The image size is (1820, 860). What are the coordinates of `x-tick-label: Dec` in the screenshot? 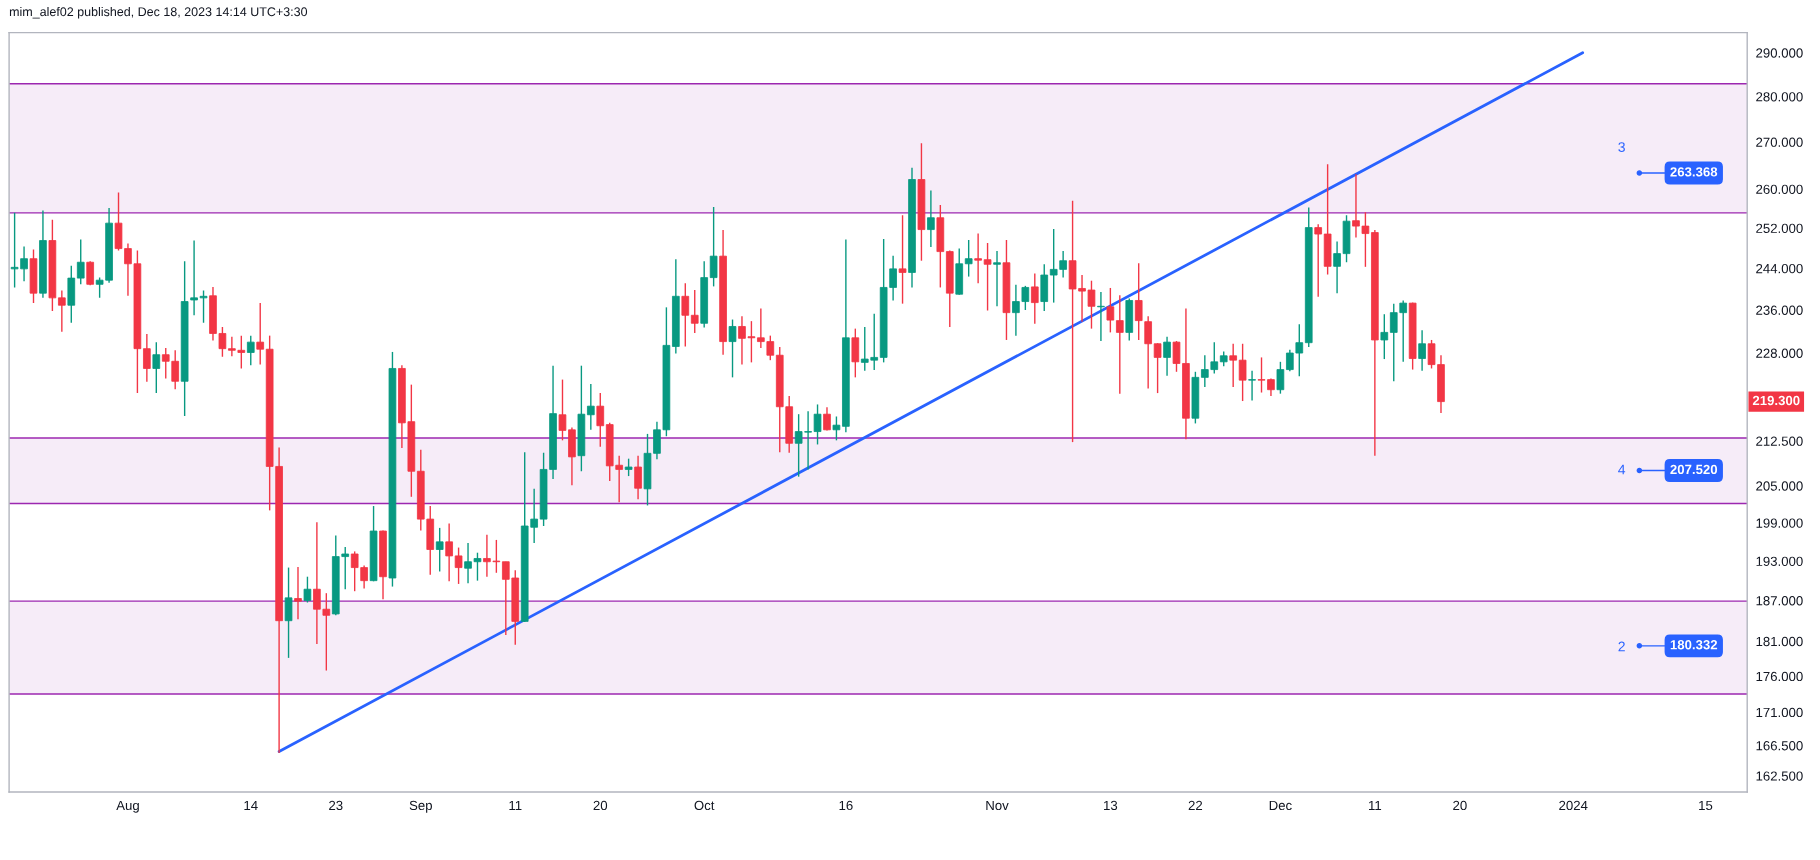 It's located at (1280, 805).